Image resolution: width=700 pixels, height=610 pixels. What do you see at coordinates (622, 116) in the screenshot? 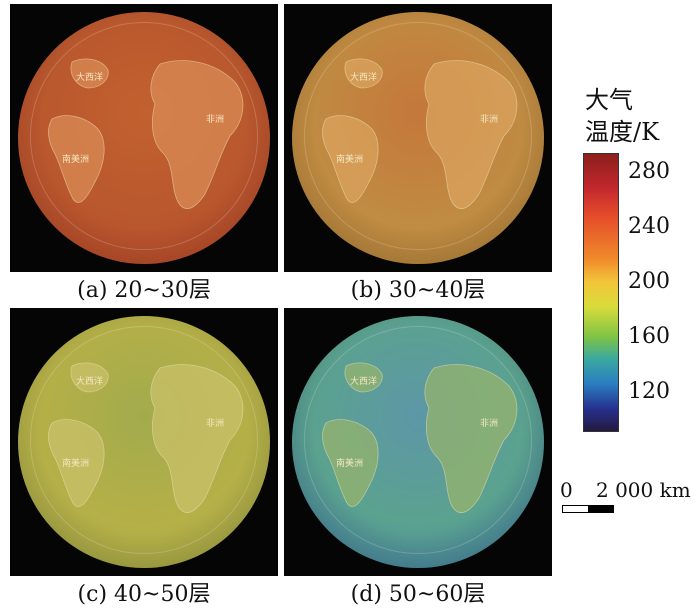
I see `legend-title: 大气 温度/K` at bounding box center [622, 116].